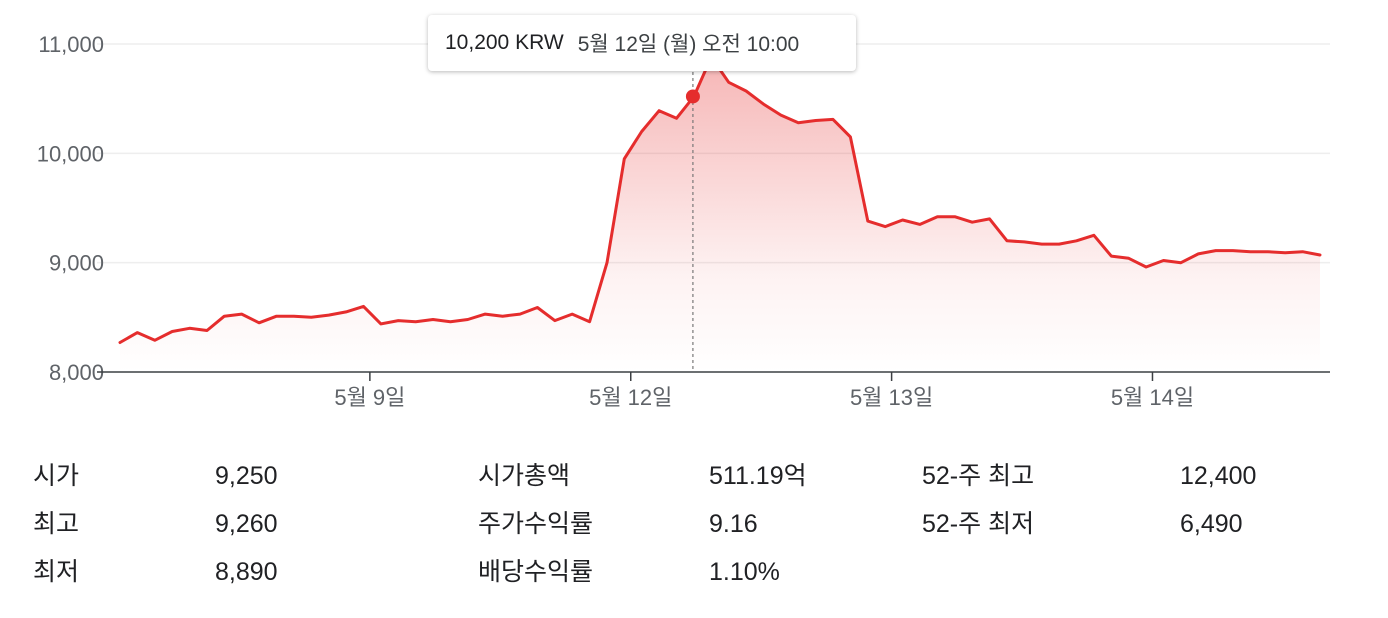  What do you see at coordinates (71, 44) in the screenshot?
I see `y-tick-label: 11,000` at bounding box center [71, 44].